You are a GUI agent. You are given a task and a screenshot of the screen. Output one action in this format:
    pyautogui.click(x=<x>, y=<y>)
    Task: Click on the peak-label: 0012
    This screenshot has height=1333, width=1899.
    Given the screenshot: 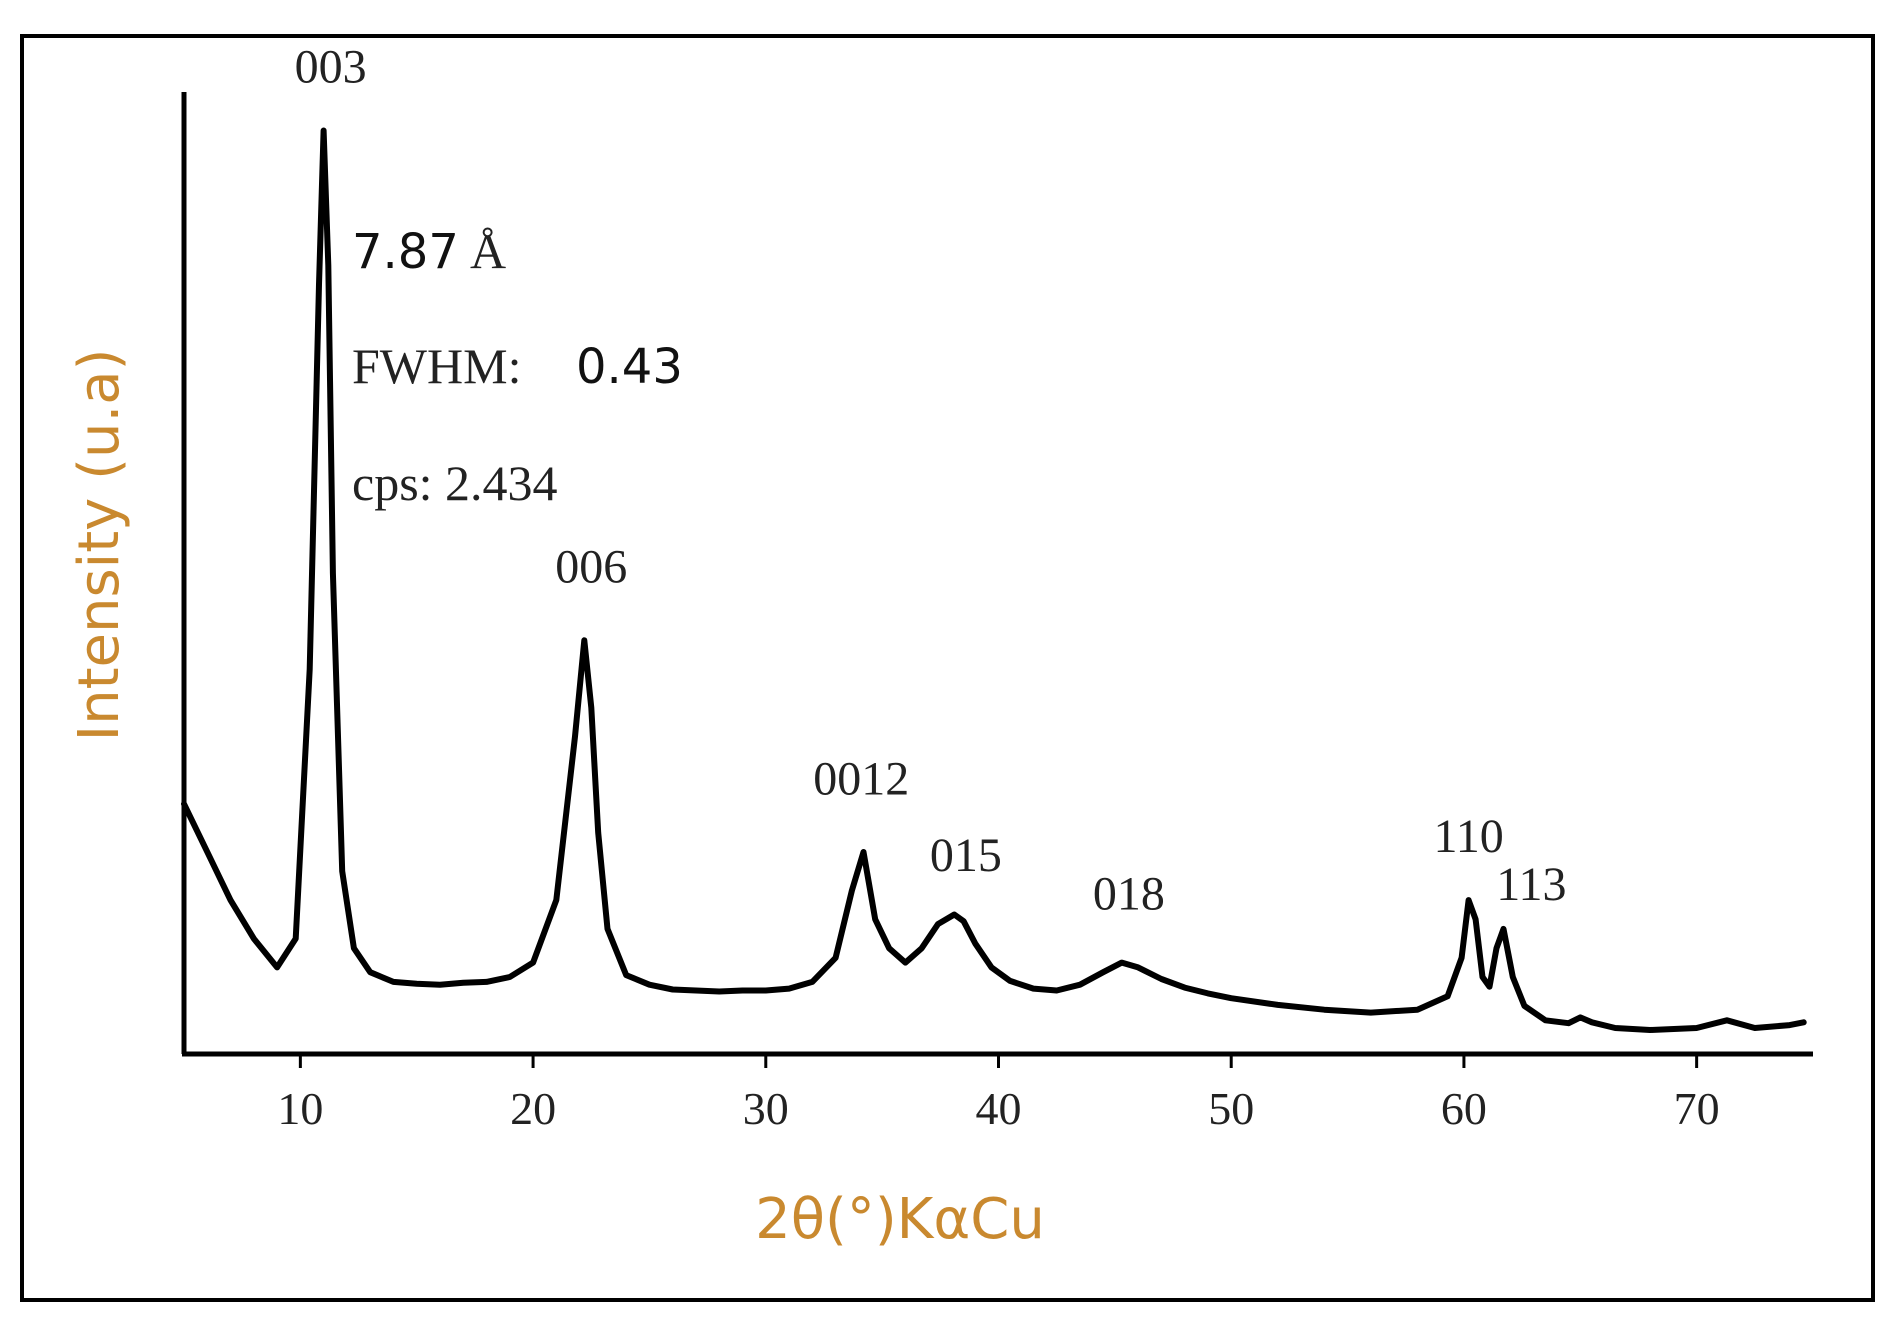 What is the action you would take?
    pyautogui.click(x=861, y=778)
    